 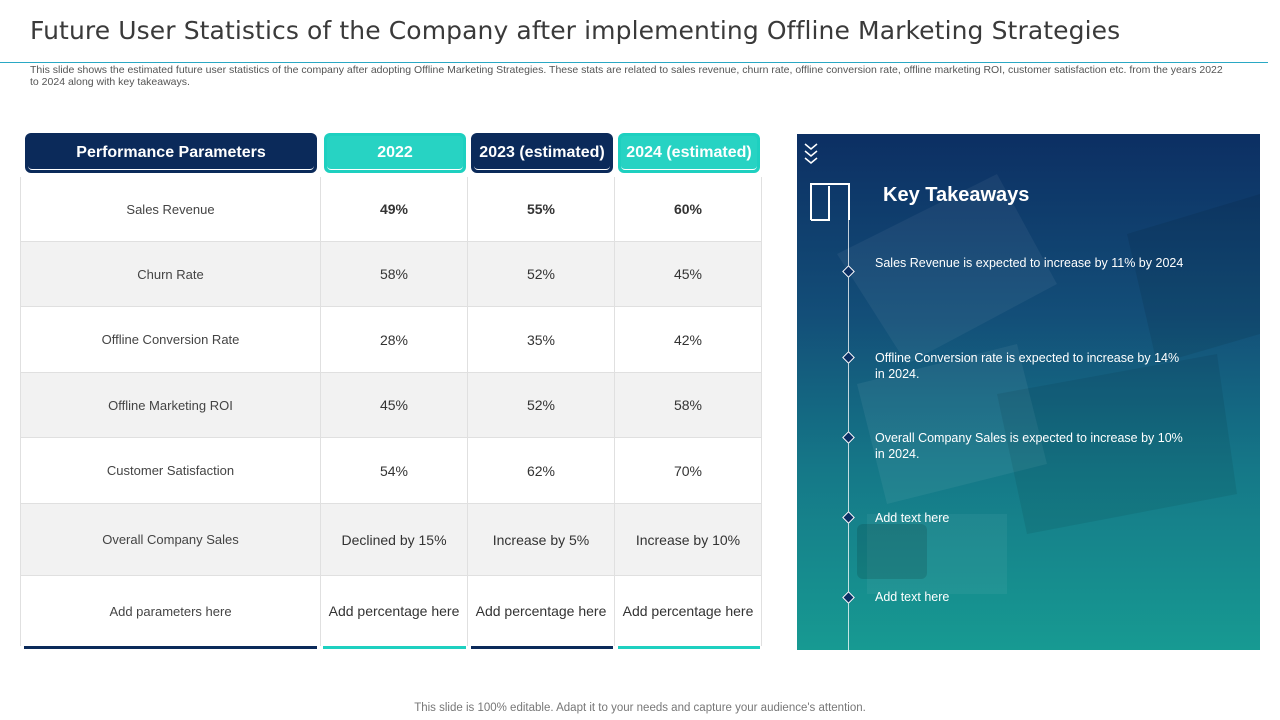 I want to click on table-bottom-bars, so click(x=391, y=648).